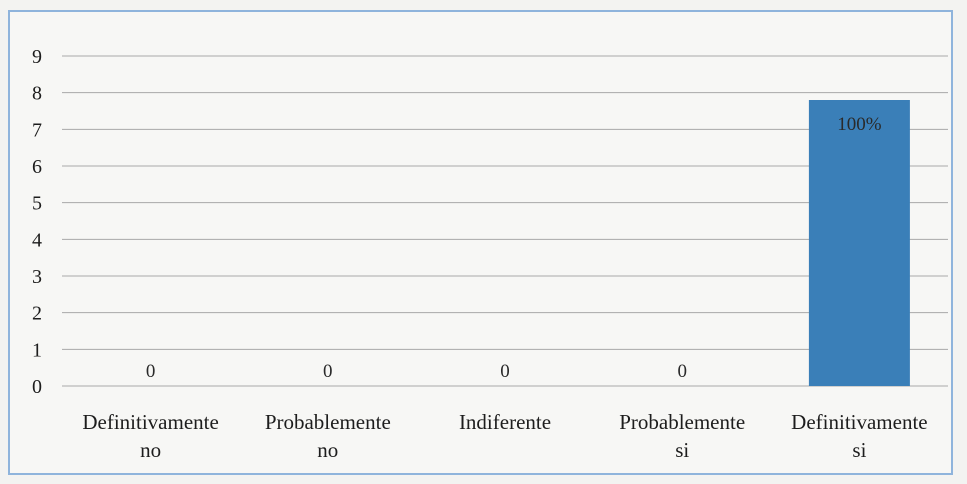 This screenshot has height=484, width=967. I want to click on y-tick-label: 8, so click(37, 94).